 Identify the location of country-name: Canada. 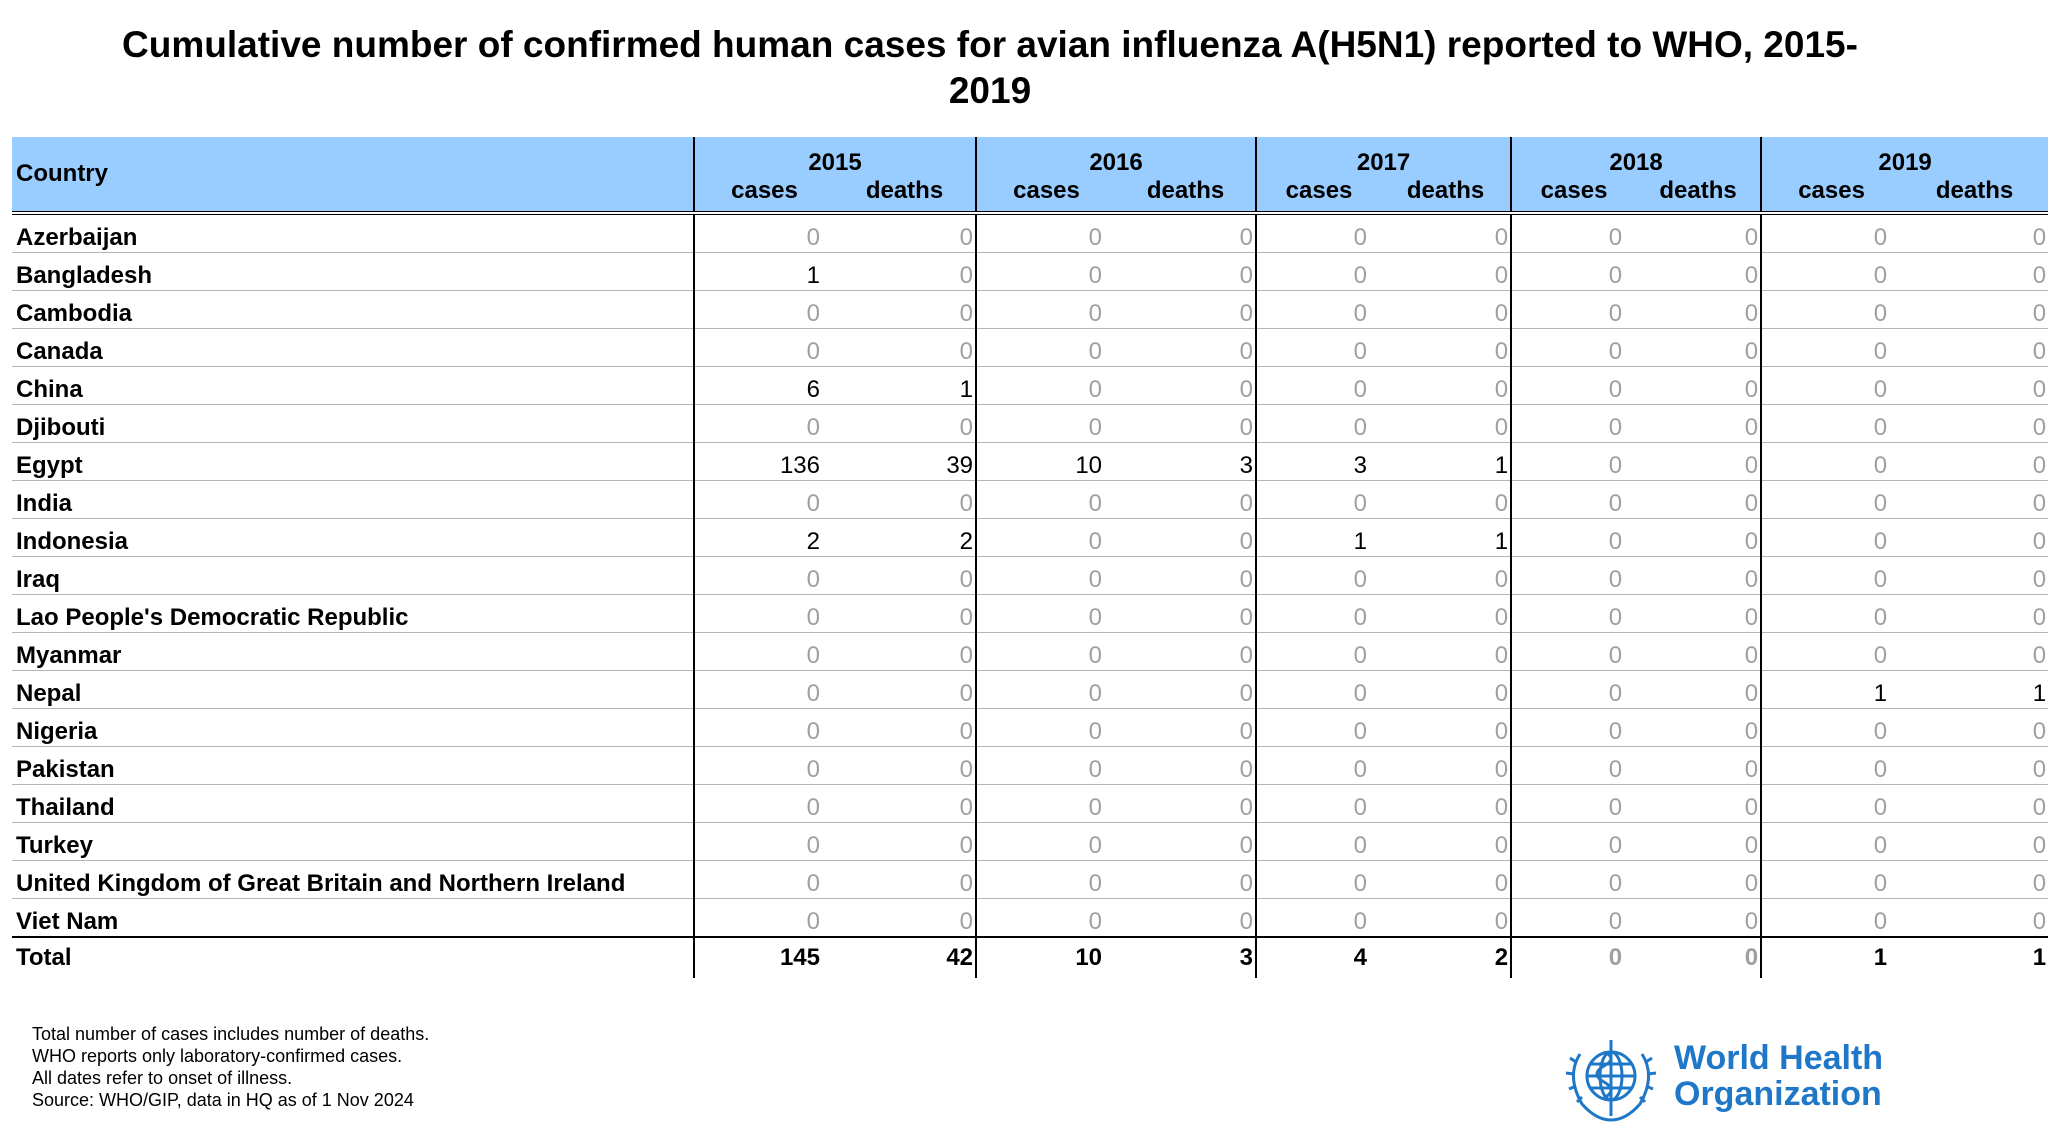
(353, 347).